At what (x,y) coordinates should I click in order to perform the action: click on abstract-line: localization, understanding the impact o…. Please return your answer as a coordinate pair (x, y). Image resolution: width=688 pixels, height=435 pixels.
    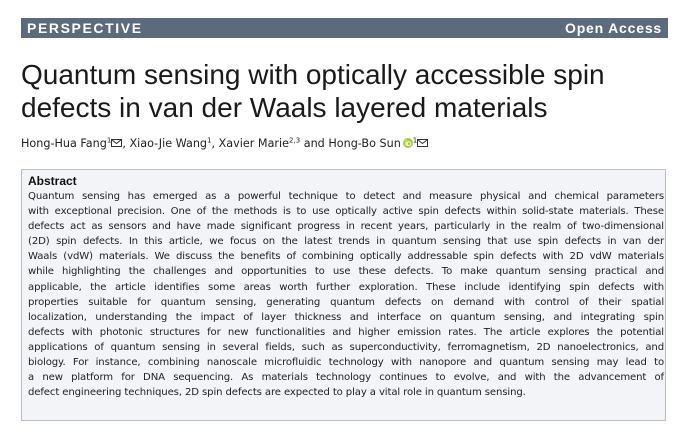
    Looking at the image, I should click on (346, 317).